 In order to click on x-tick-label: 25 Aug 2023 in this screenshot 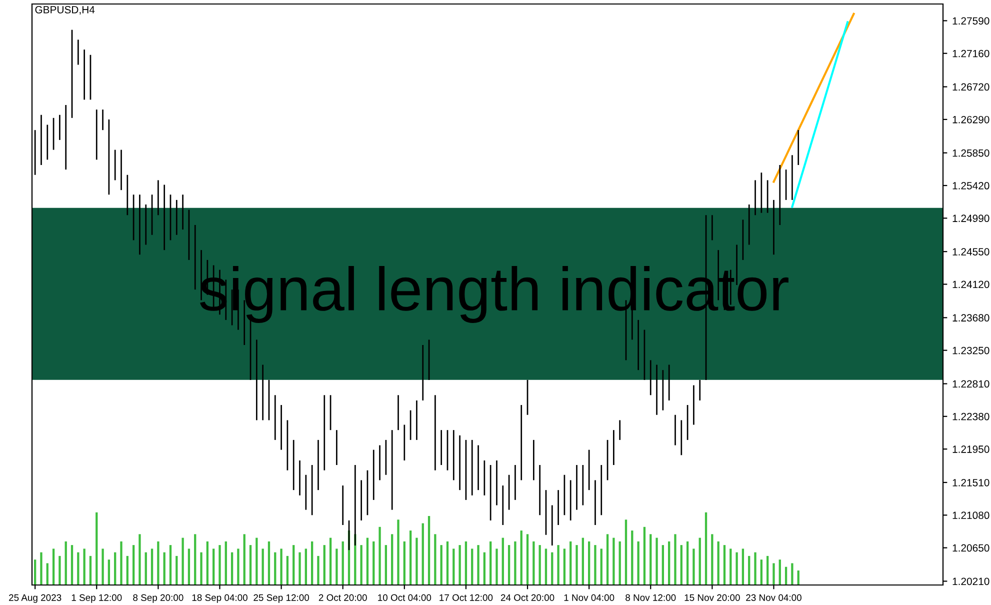, I will do `click(35, 598)`.